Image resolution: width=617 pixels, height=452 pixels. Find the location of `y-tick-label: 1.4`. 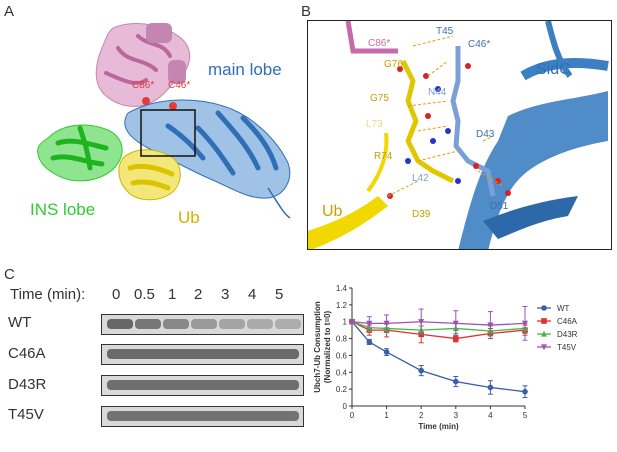

y-tick-label: 1.4 is located at coordinates (342, 288).